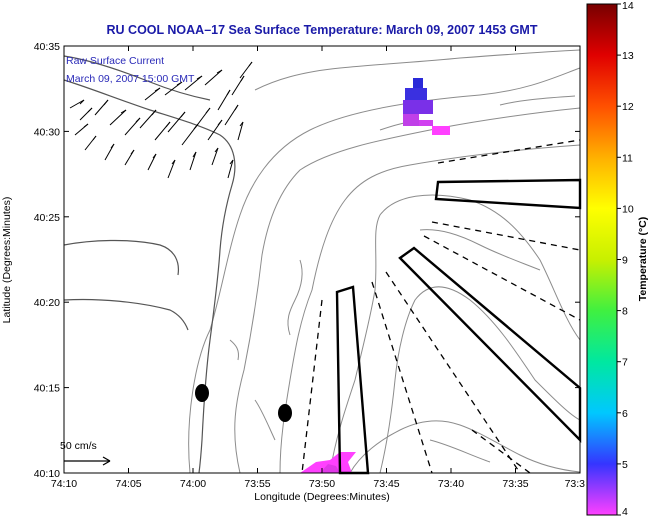 This screenshot has height=519, width=651. What do you see at coordinates (602, 259) in the screenshot?
I see `colorbar` at bounding box center [602, 259].